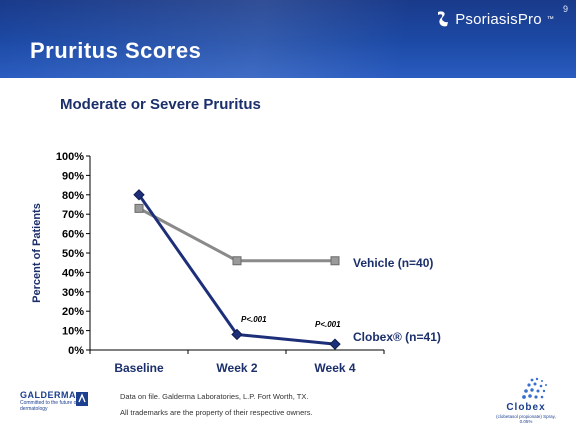 Image resolution: width=576 pixels, height=432 pixels. I want to click on y-tick-label: 20%, so click(73, 312).